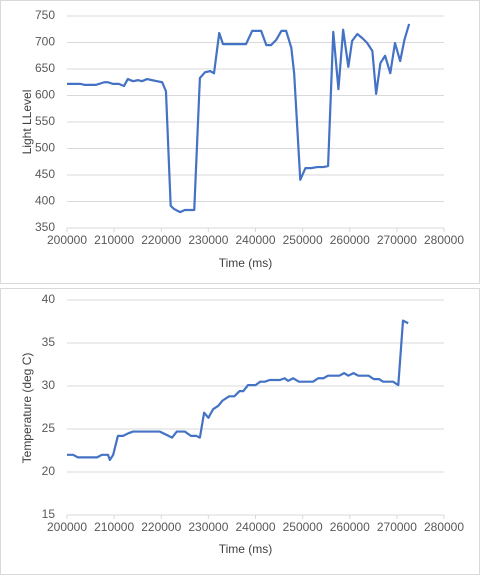  What do you see at coordinates (45, 42) in the screenshot?
I see `y-tick-label: 700` at bounding box center [45, 42].